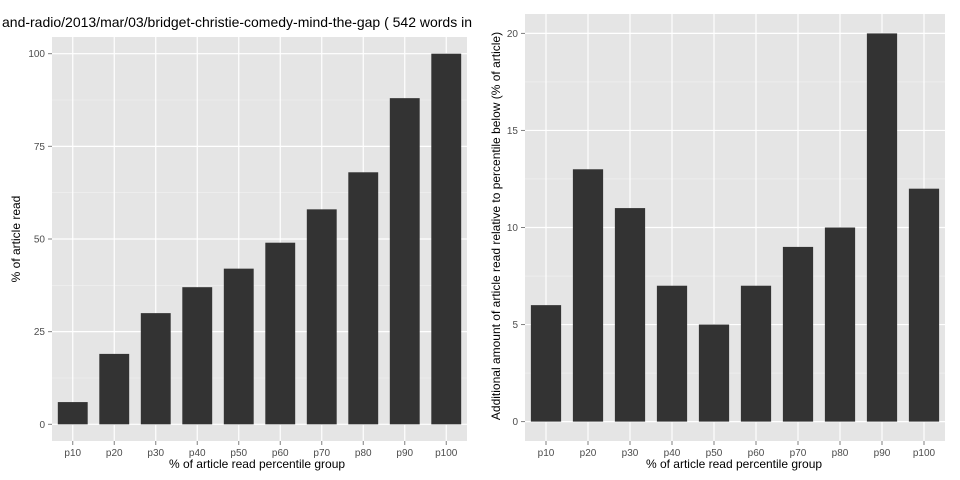  I want to click on y-axis-ticks: 0 5 10 15 20, so click(516, 228).